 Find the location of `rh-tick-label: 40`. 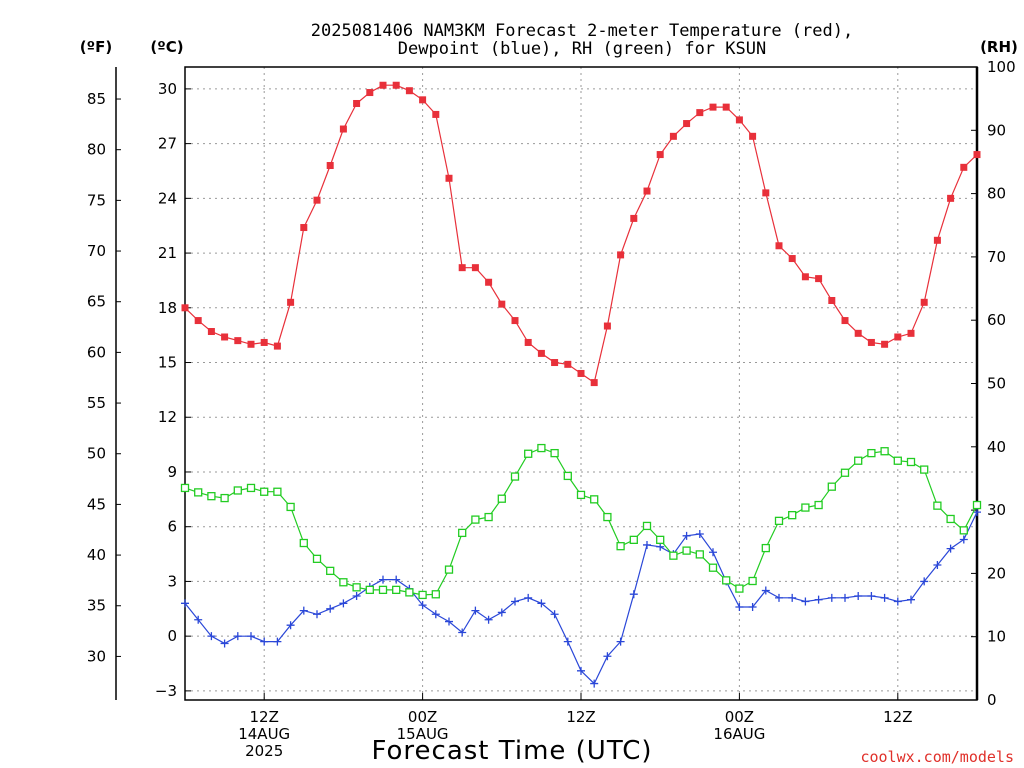

rh-tick-label: 40 is located at coordinates (996, 447).